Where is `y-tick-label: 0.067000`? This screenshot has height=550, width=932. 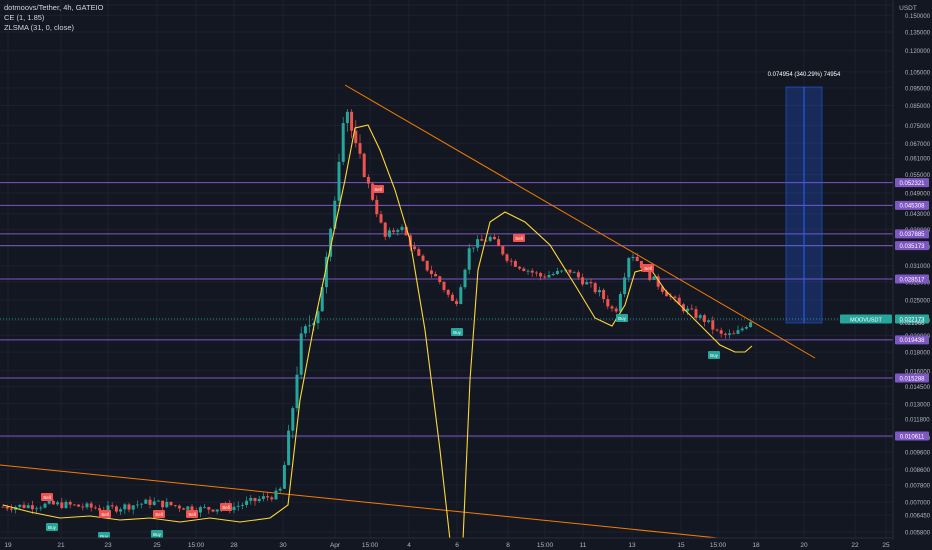
y-tick-label: 0.067000 is located at coordinates (918, 145).